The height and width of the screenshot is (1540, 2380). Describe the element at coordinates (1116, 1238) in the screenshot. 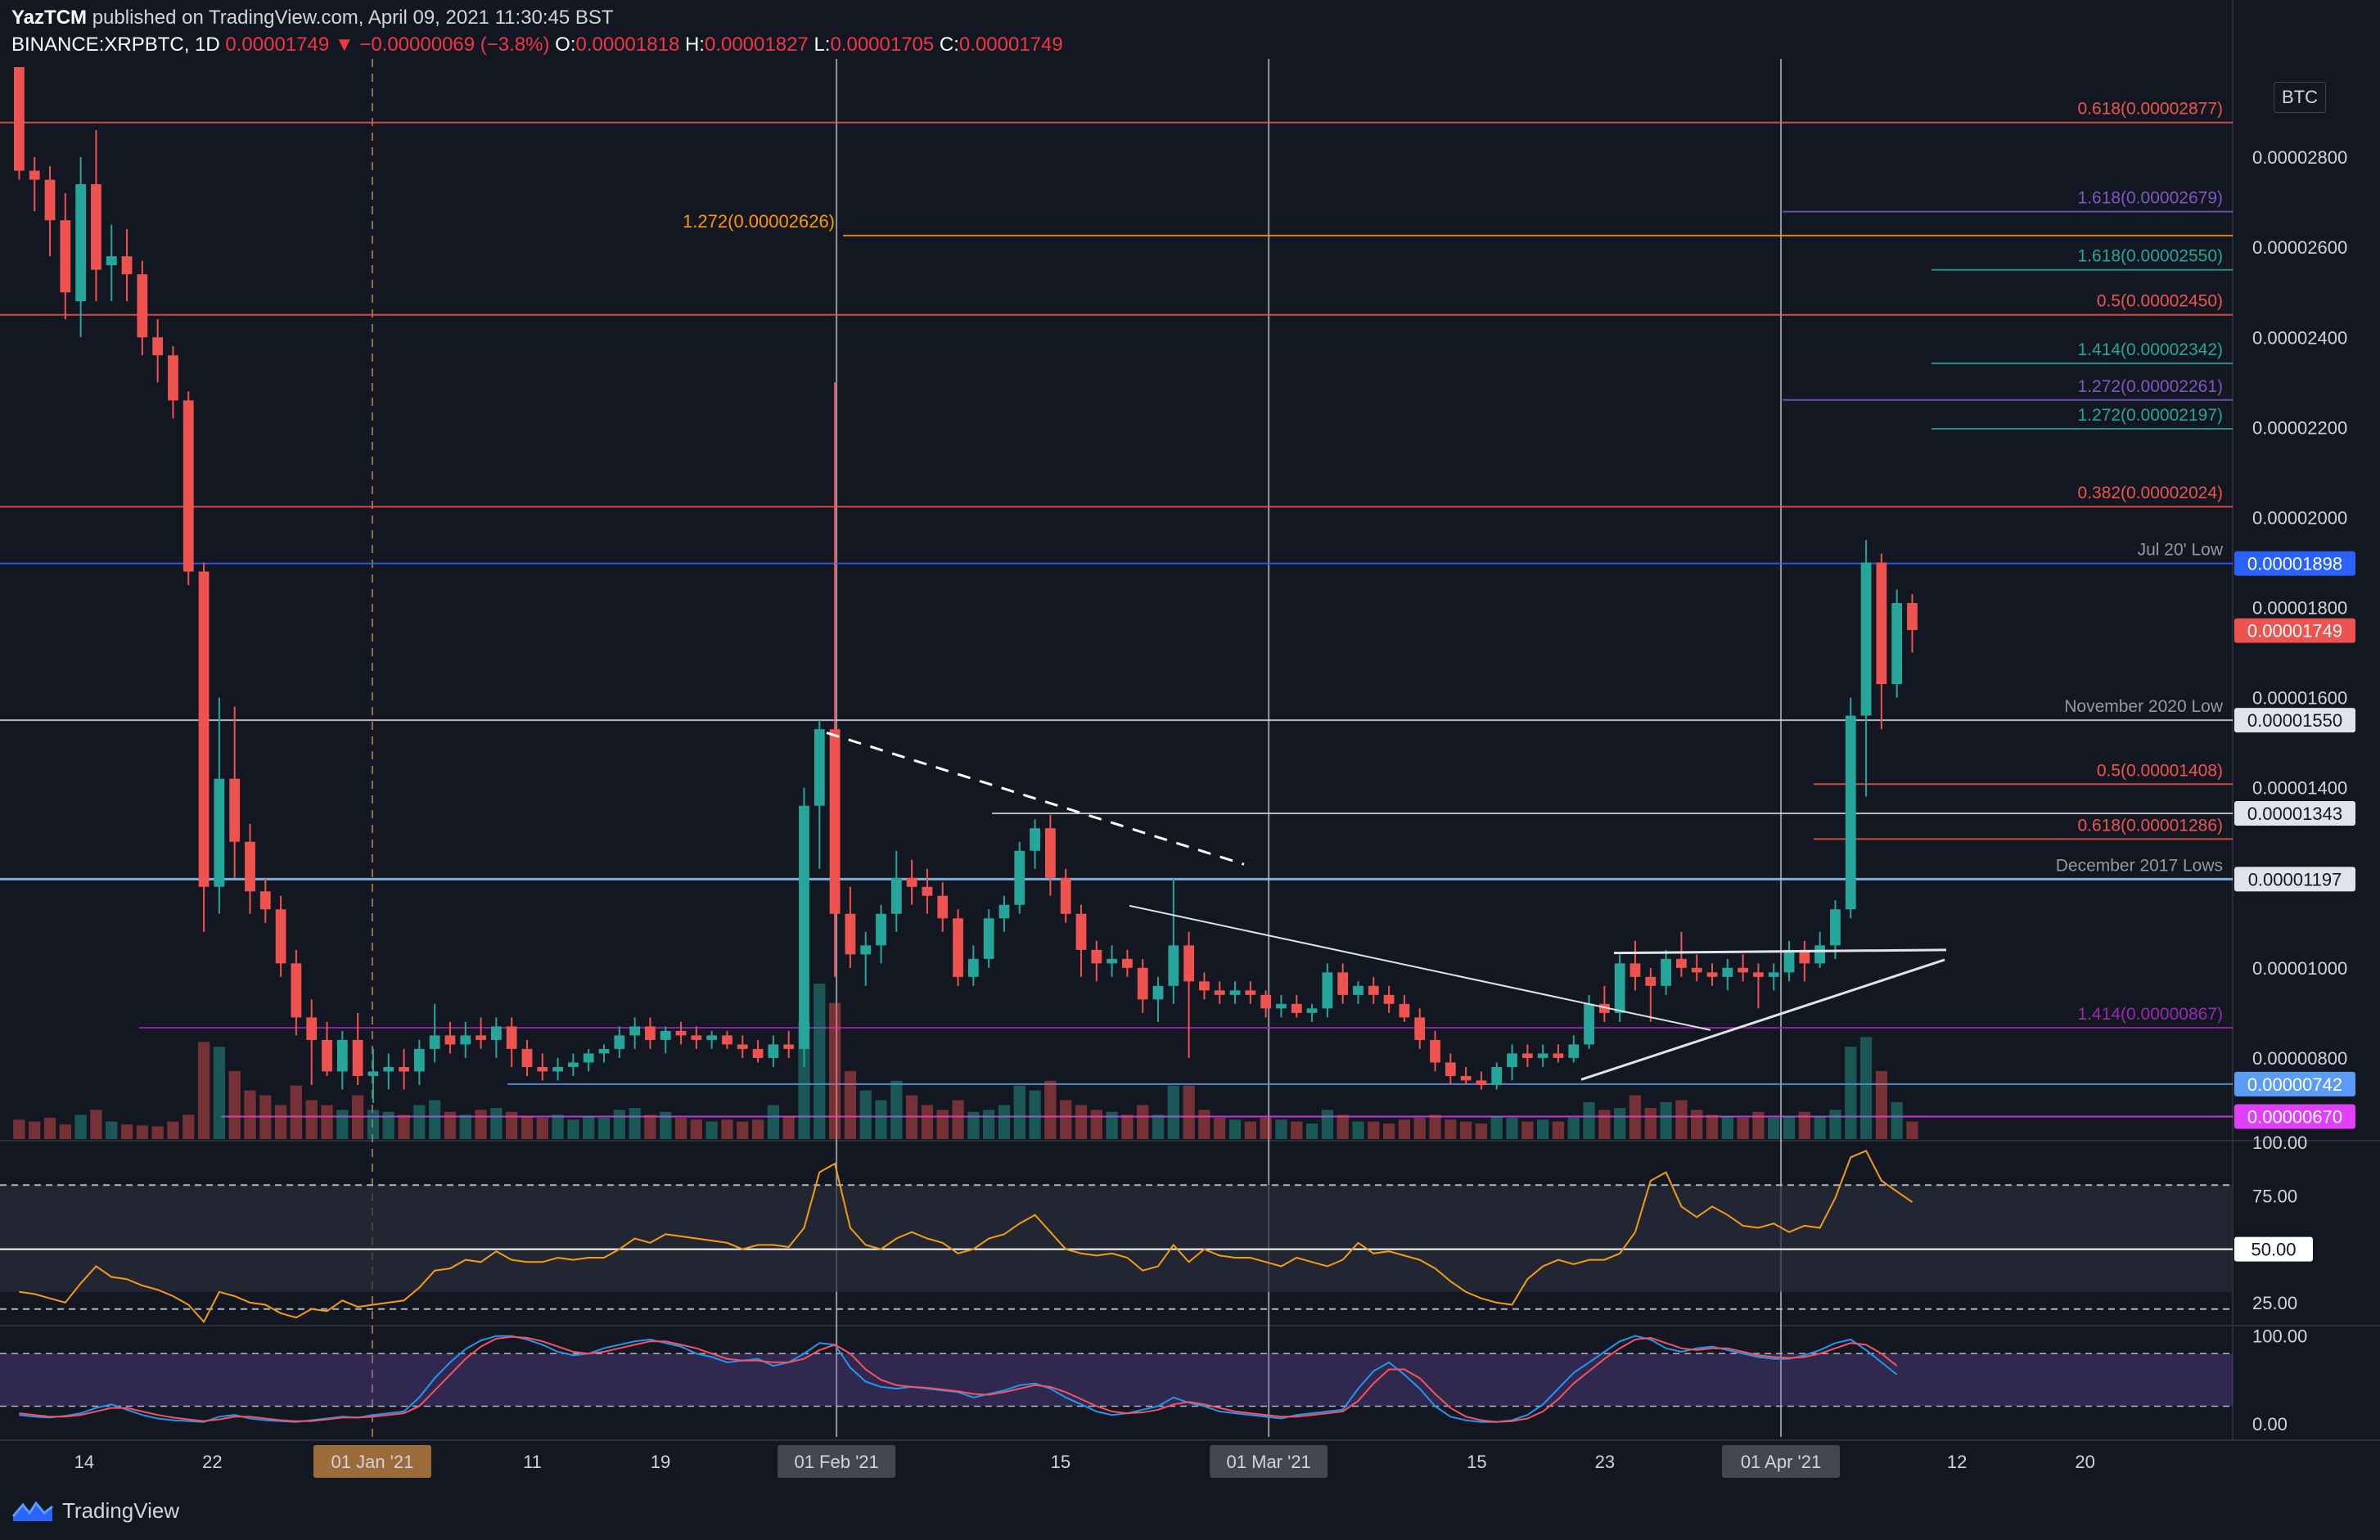

I see `rsi-band` at that location.